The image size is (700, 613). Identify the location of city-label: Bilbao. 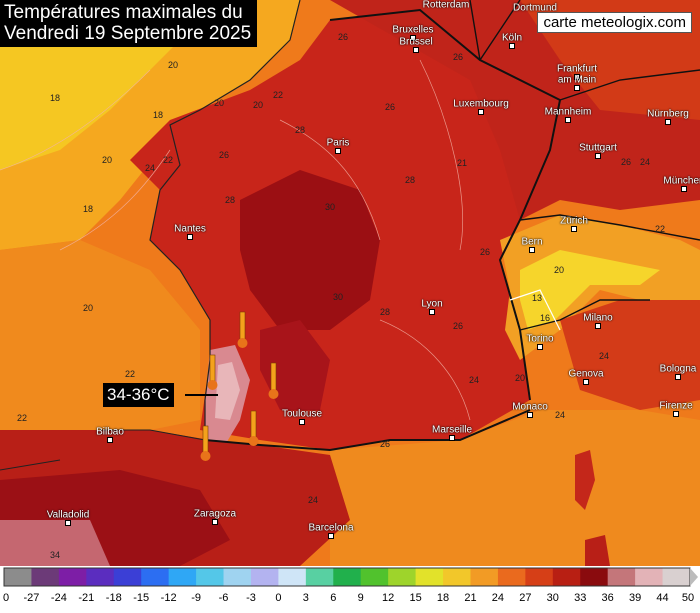
(110, 432).